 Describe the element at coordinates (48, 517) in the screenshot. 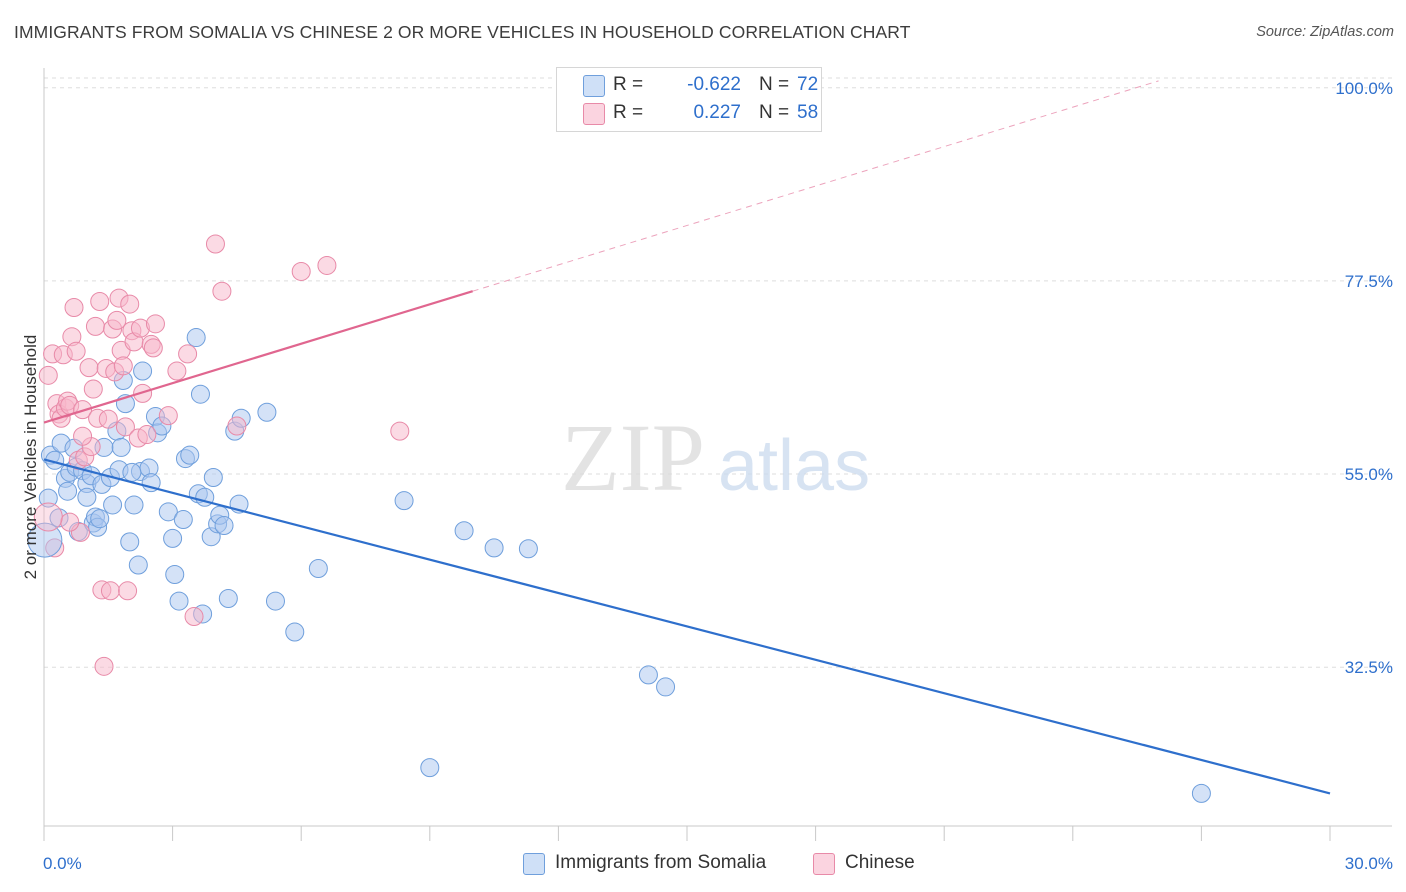

I see `chinese-point-cluster` at that location.